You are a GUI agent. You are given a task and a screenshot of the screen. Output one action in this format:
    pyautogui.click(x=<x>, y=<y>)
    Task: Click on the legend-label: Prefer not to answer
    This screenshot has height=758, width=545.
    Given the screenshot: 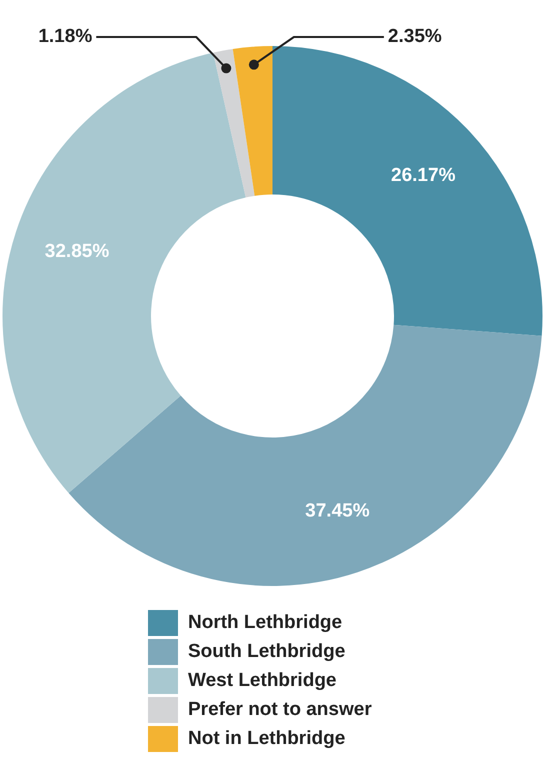 What is the action you would take?
    pyautogui.click(x=280, y=709)
    